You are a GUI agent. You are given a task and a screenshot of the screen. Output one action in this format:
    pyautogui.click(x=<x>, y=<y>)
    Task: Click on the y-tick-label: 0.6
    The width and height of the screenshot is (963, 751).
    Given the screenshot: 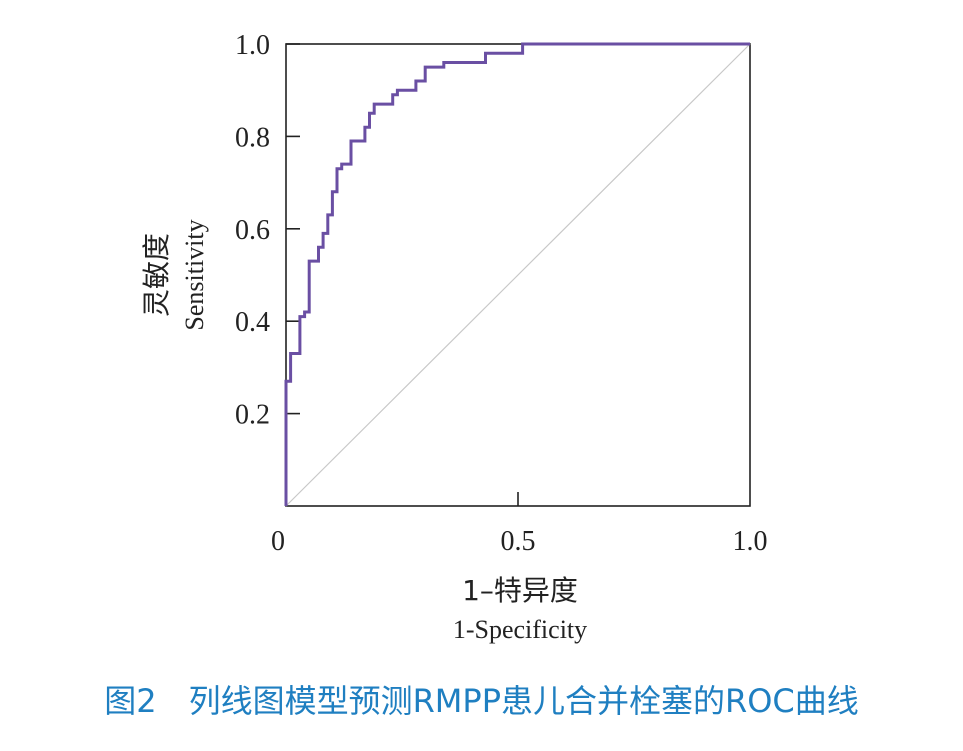 What is the action you would take?
    pyautogui.click(x=252, y=230)
    